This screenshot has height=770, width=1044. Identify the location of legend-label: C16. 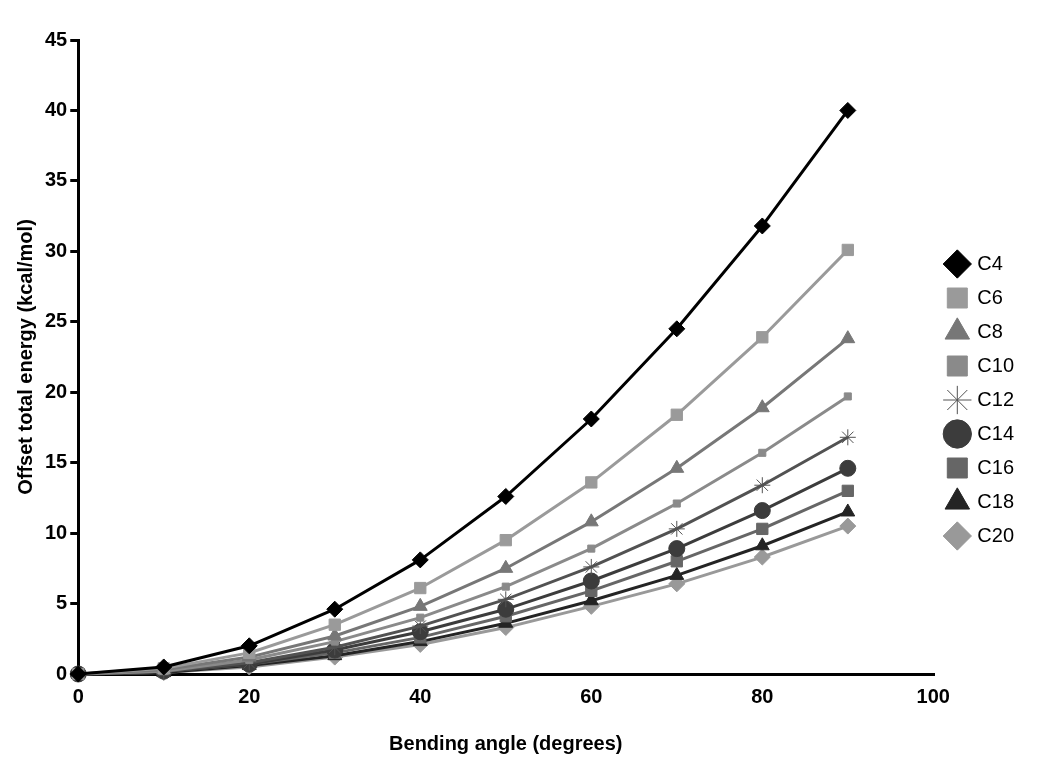
(996, 466).